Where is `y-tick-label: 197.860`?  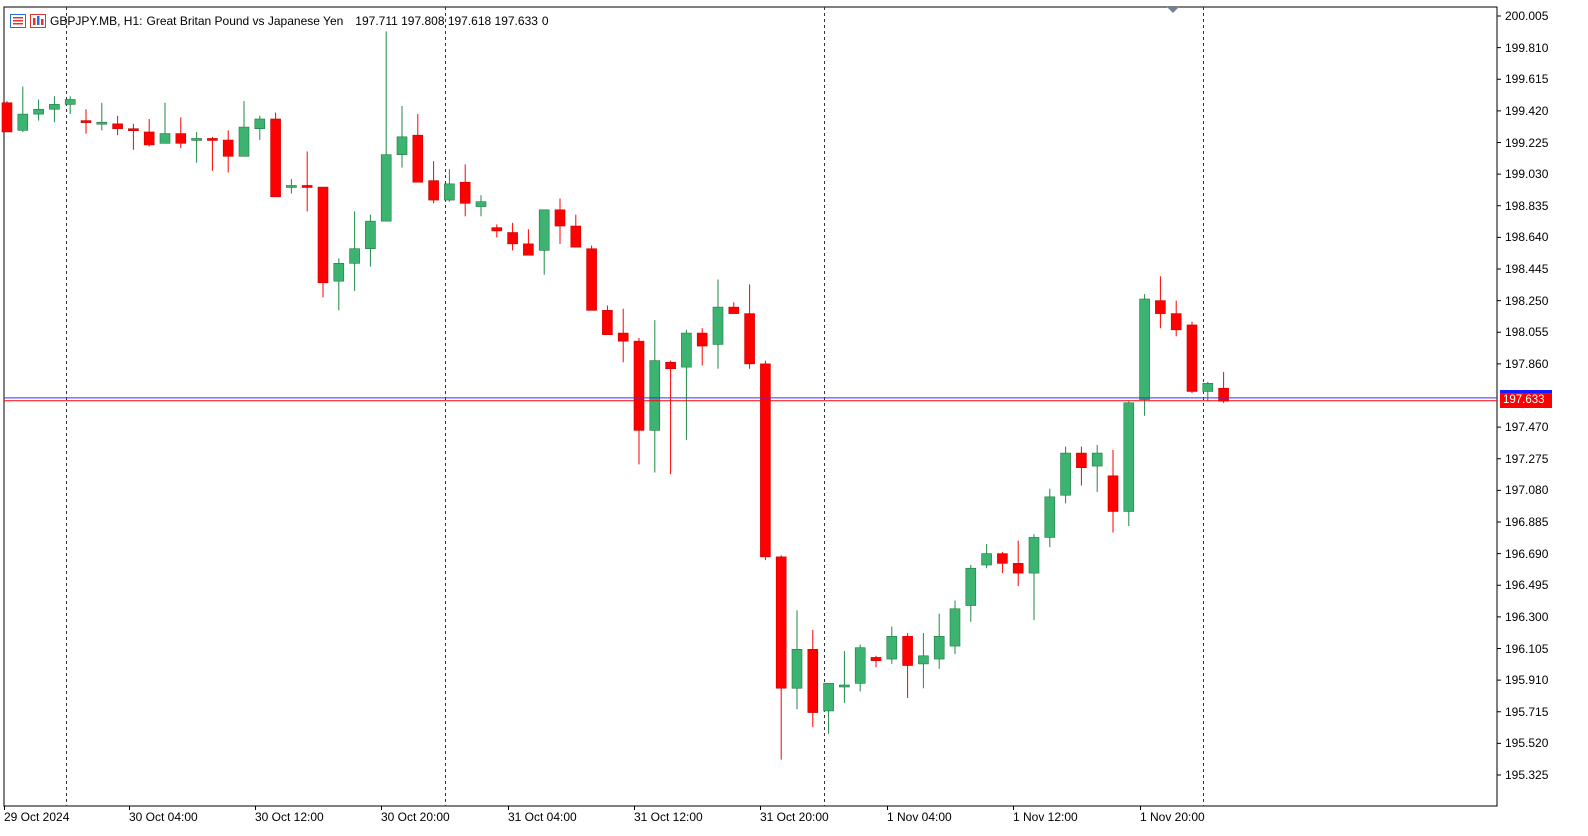
y-tick-label: 197.860 is located at coordinates (1527, 363).